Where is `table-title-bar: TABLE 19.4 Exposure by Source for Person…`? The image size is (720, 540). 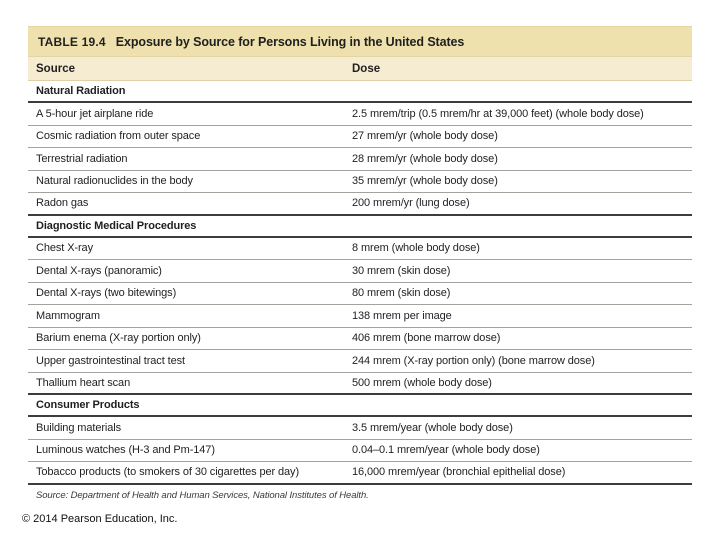
table-title-bar: TABLE 19.4 Exposure by Source for Person… is located at coordinates (360, 41).